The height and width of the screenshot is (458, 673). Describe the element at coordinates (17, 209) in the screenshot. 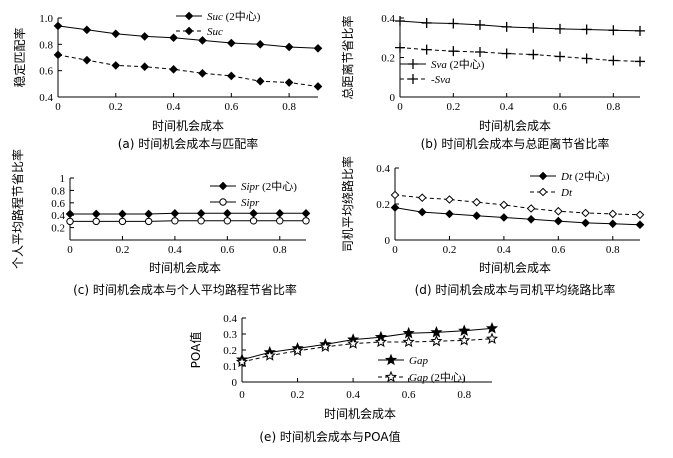

I see `y-axis-label: 个人平均路程节省比率` at that location.